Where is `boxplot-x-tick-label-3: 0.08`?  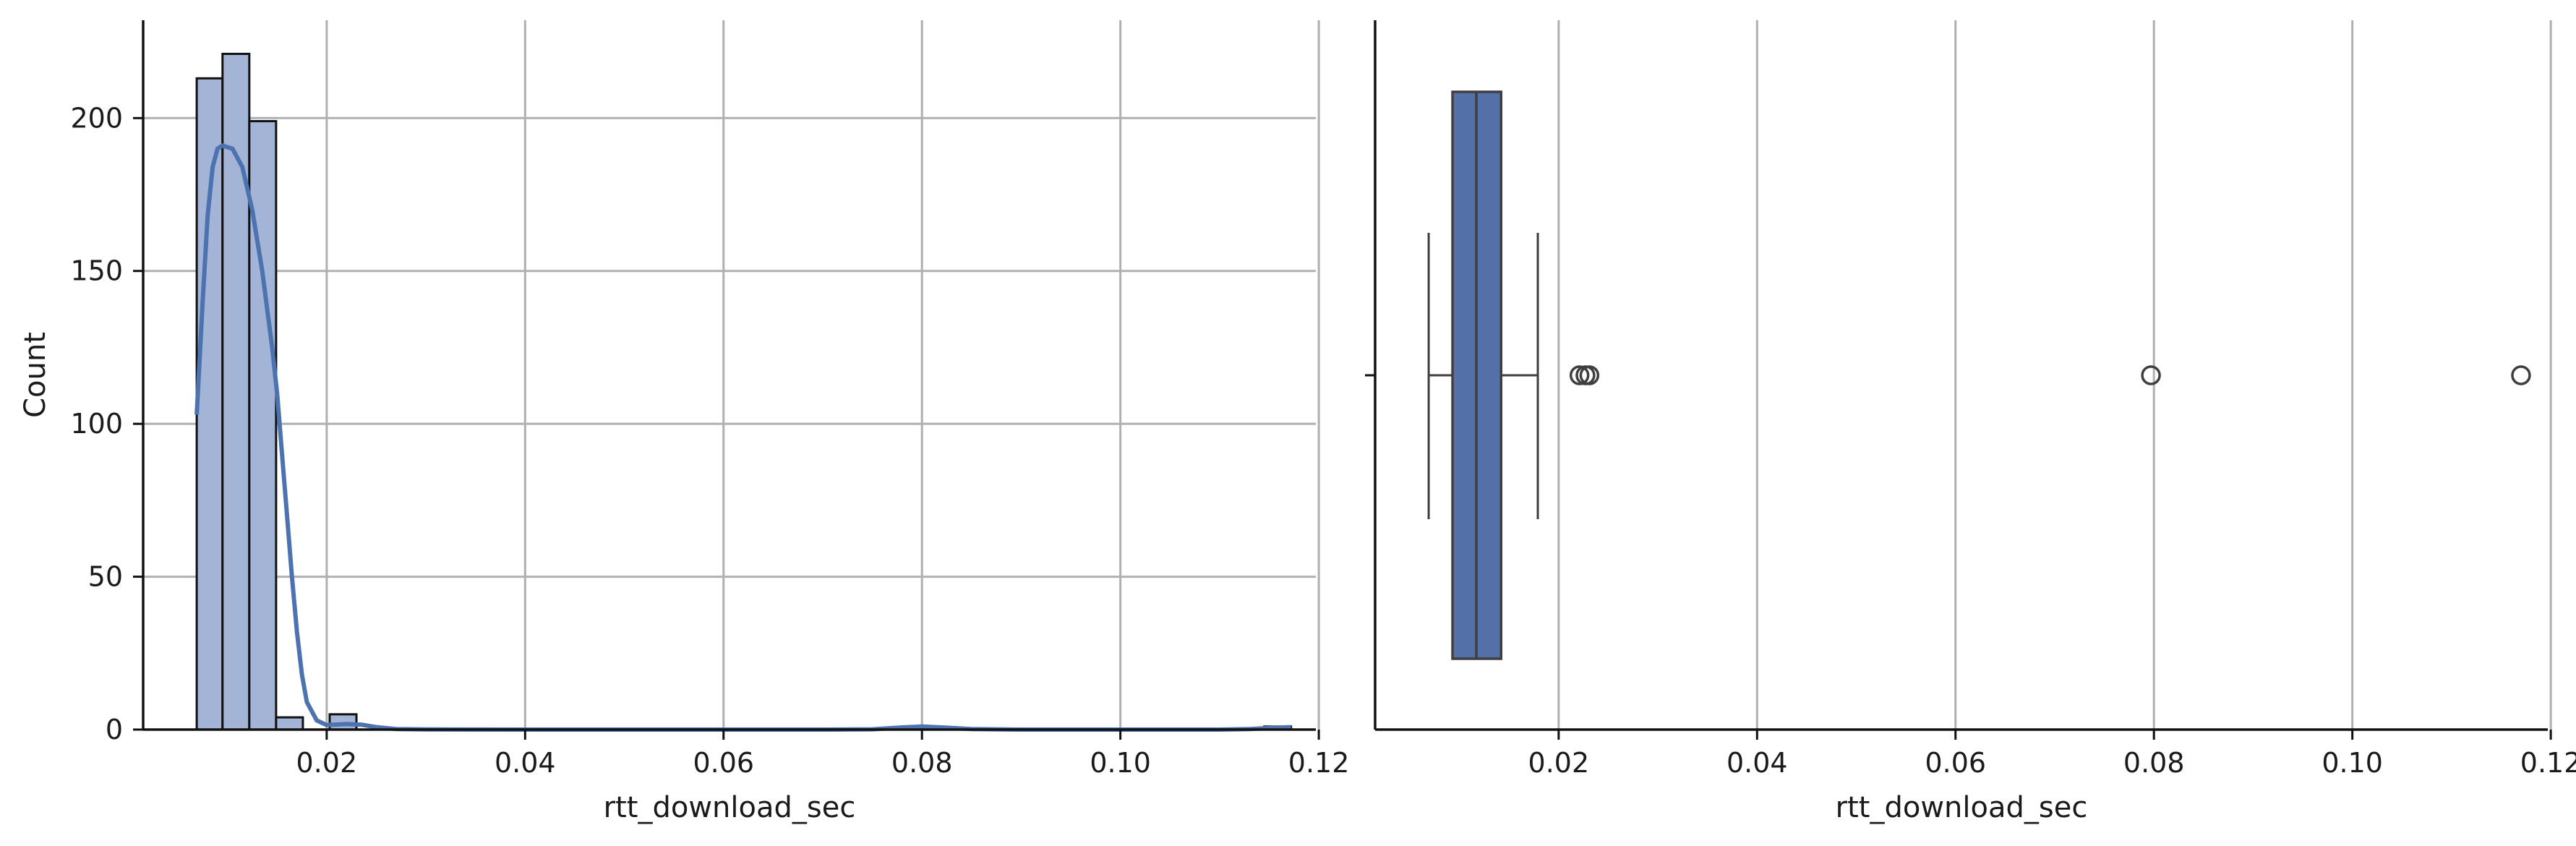 boxplot-x-tick-label-3: 0.08 is located at coordinates (2154, 763).